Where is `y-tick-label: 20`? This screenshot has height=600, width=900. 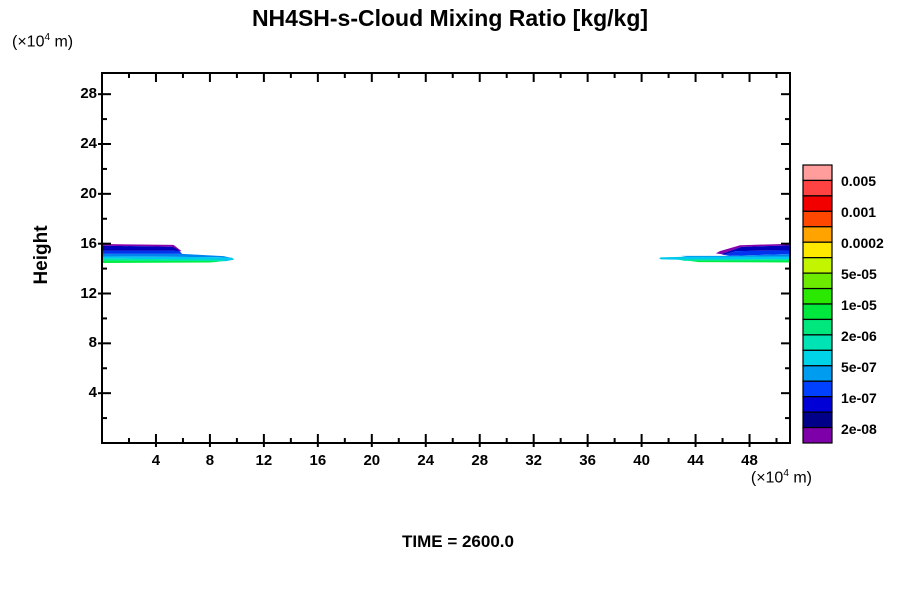
y-tick-label: 20 is located at coordinates (88, 193).